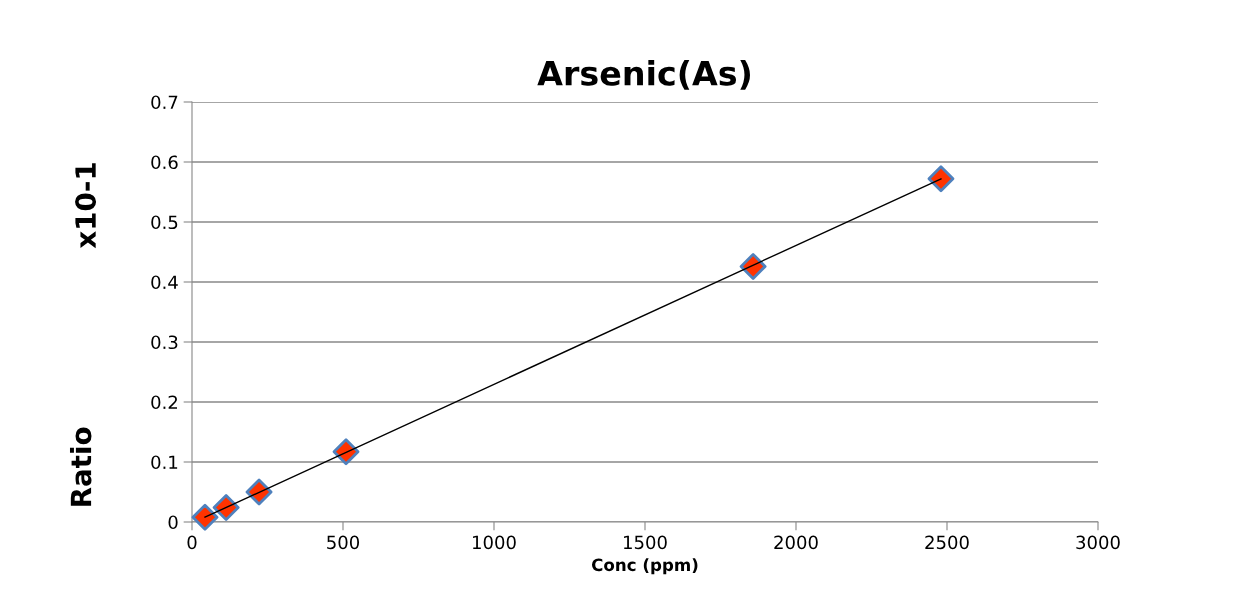  What do you see at coordinates (343, 542) in the screenshot?
I see `x-tick-label: 500` at bounding box center [343, 542].